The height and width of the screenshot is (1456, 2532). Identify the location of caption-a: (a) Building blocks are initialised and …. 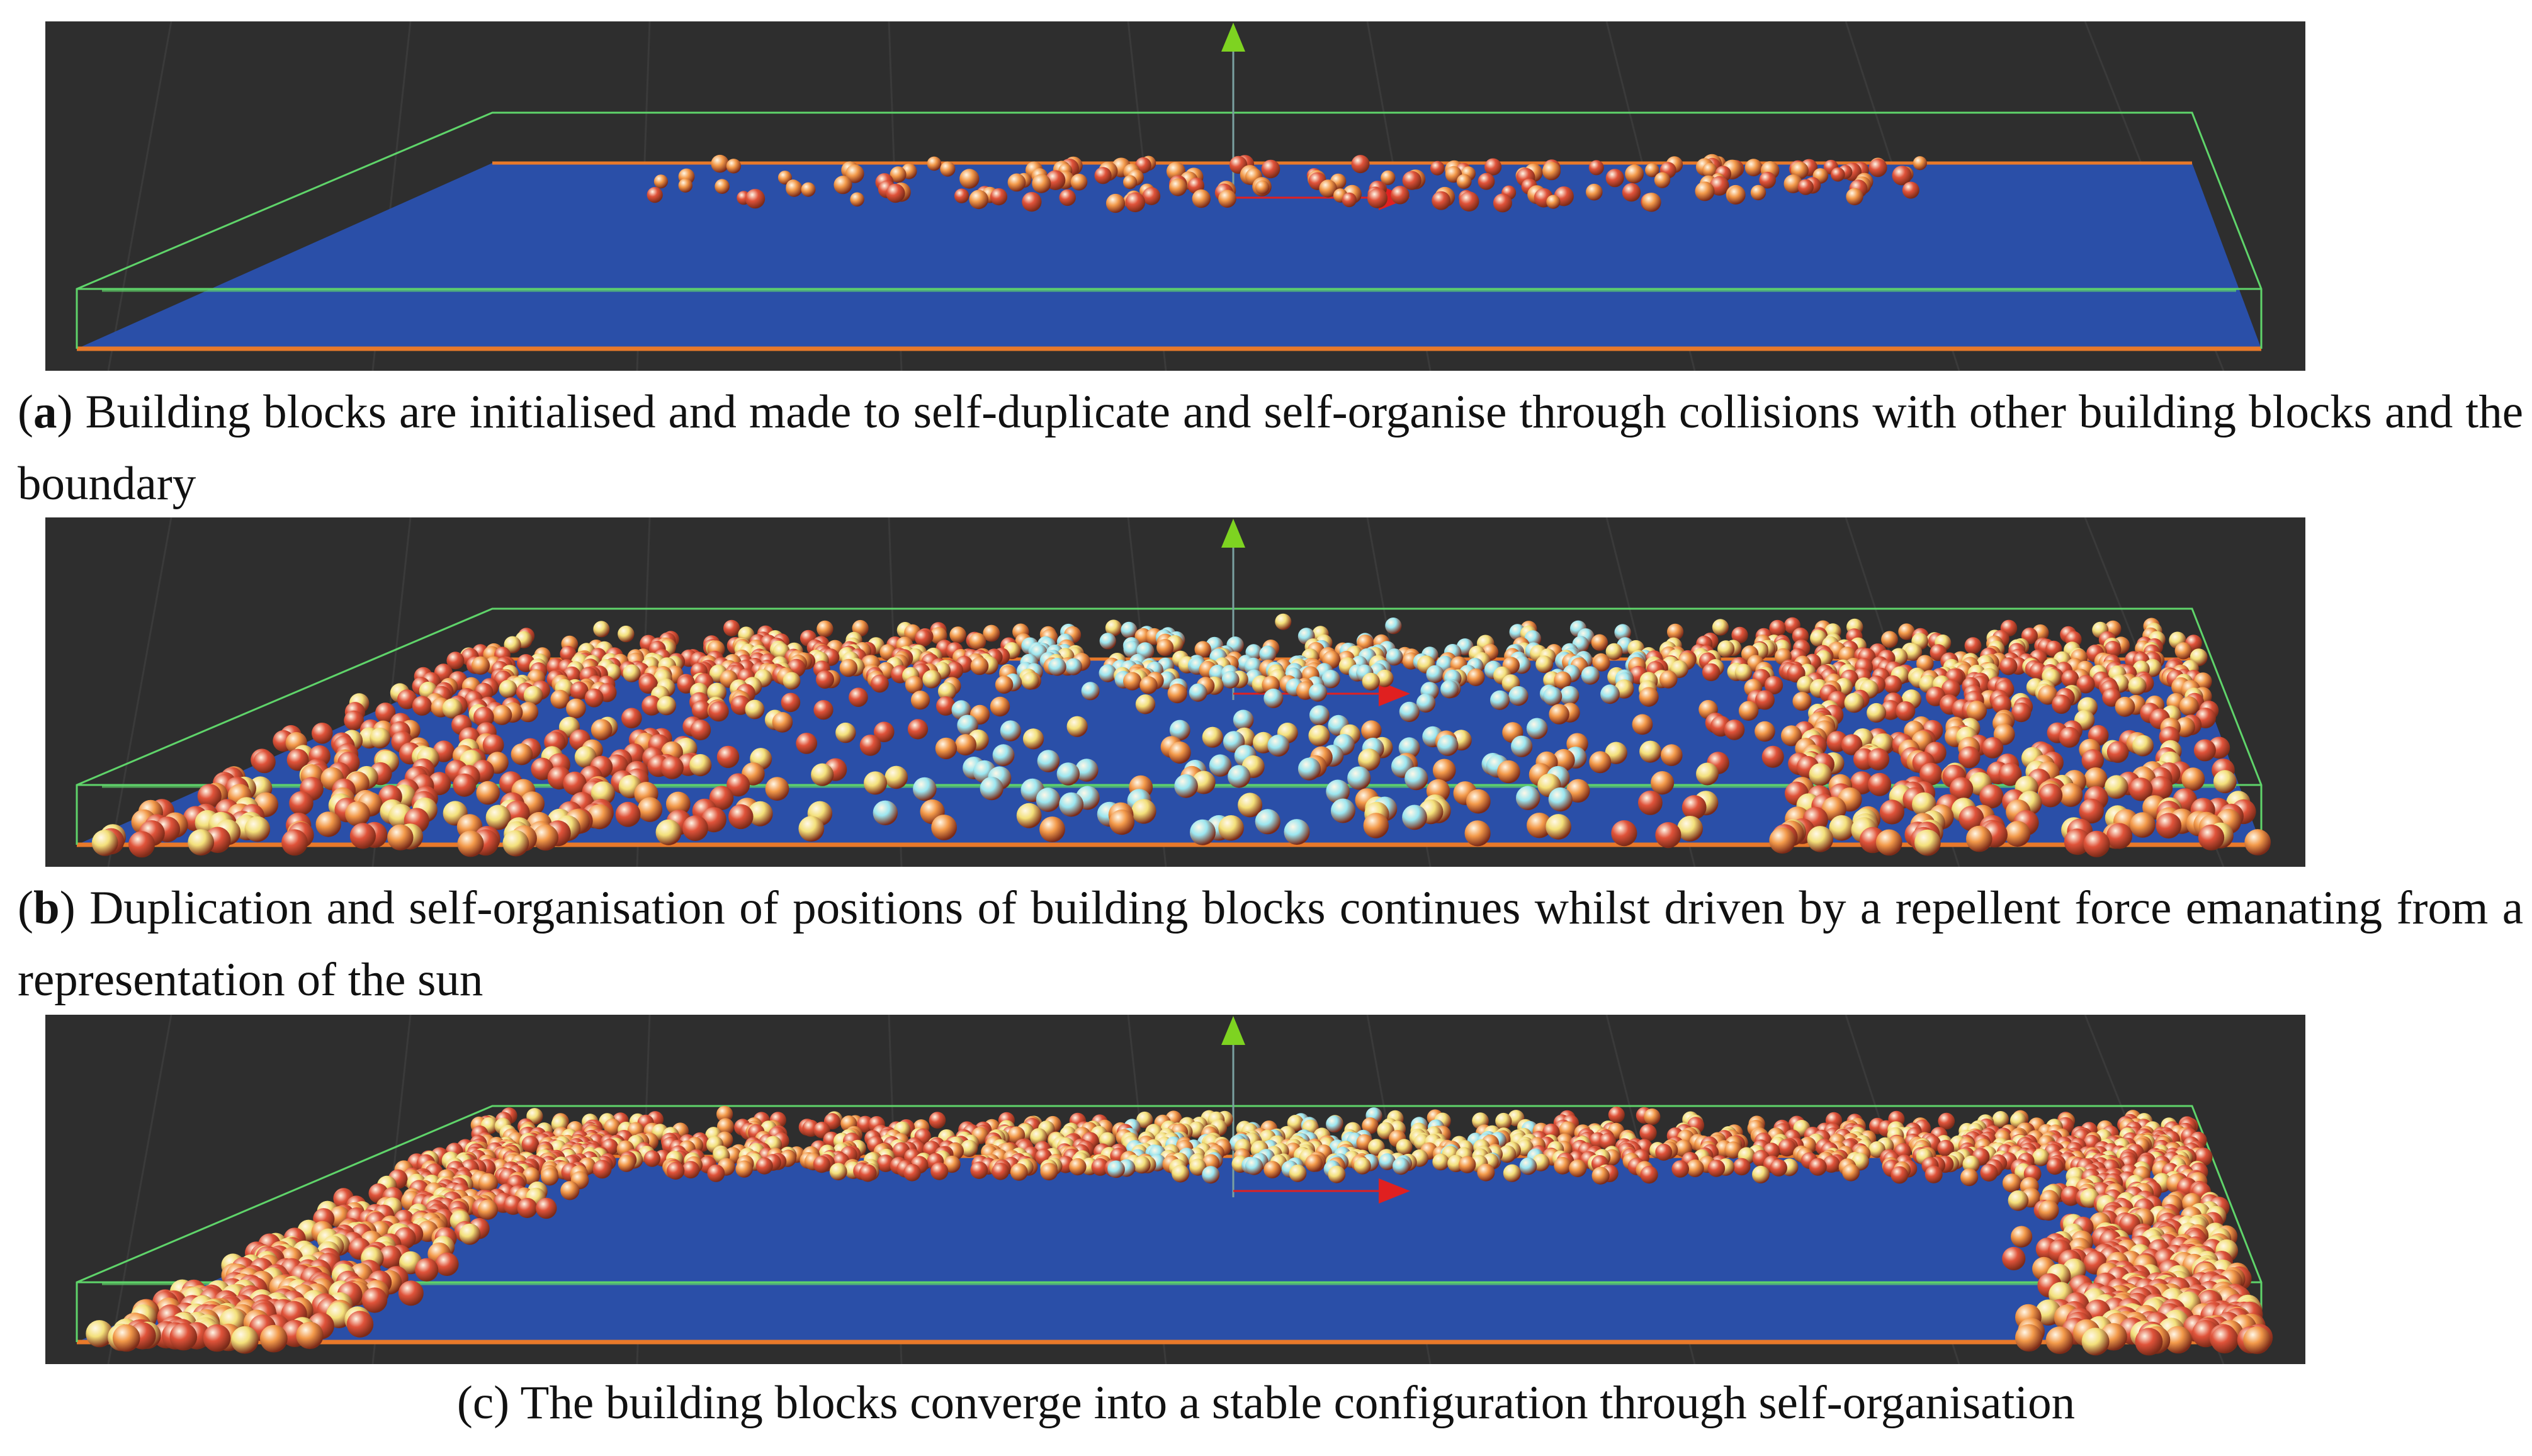
(1271, 448).